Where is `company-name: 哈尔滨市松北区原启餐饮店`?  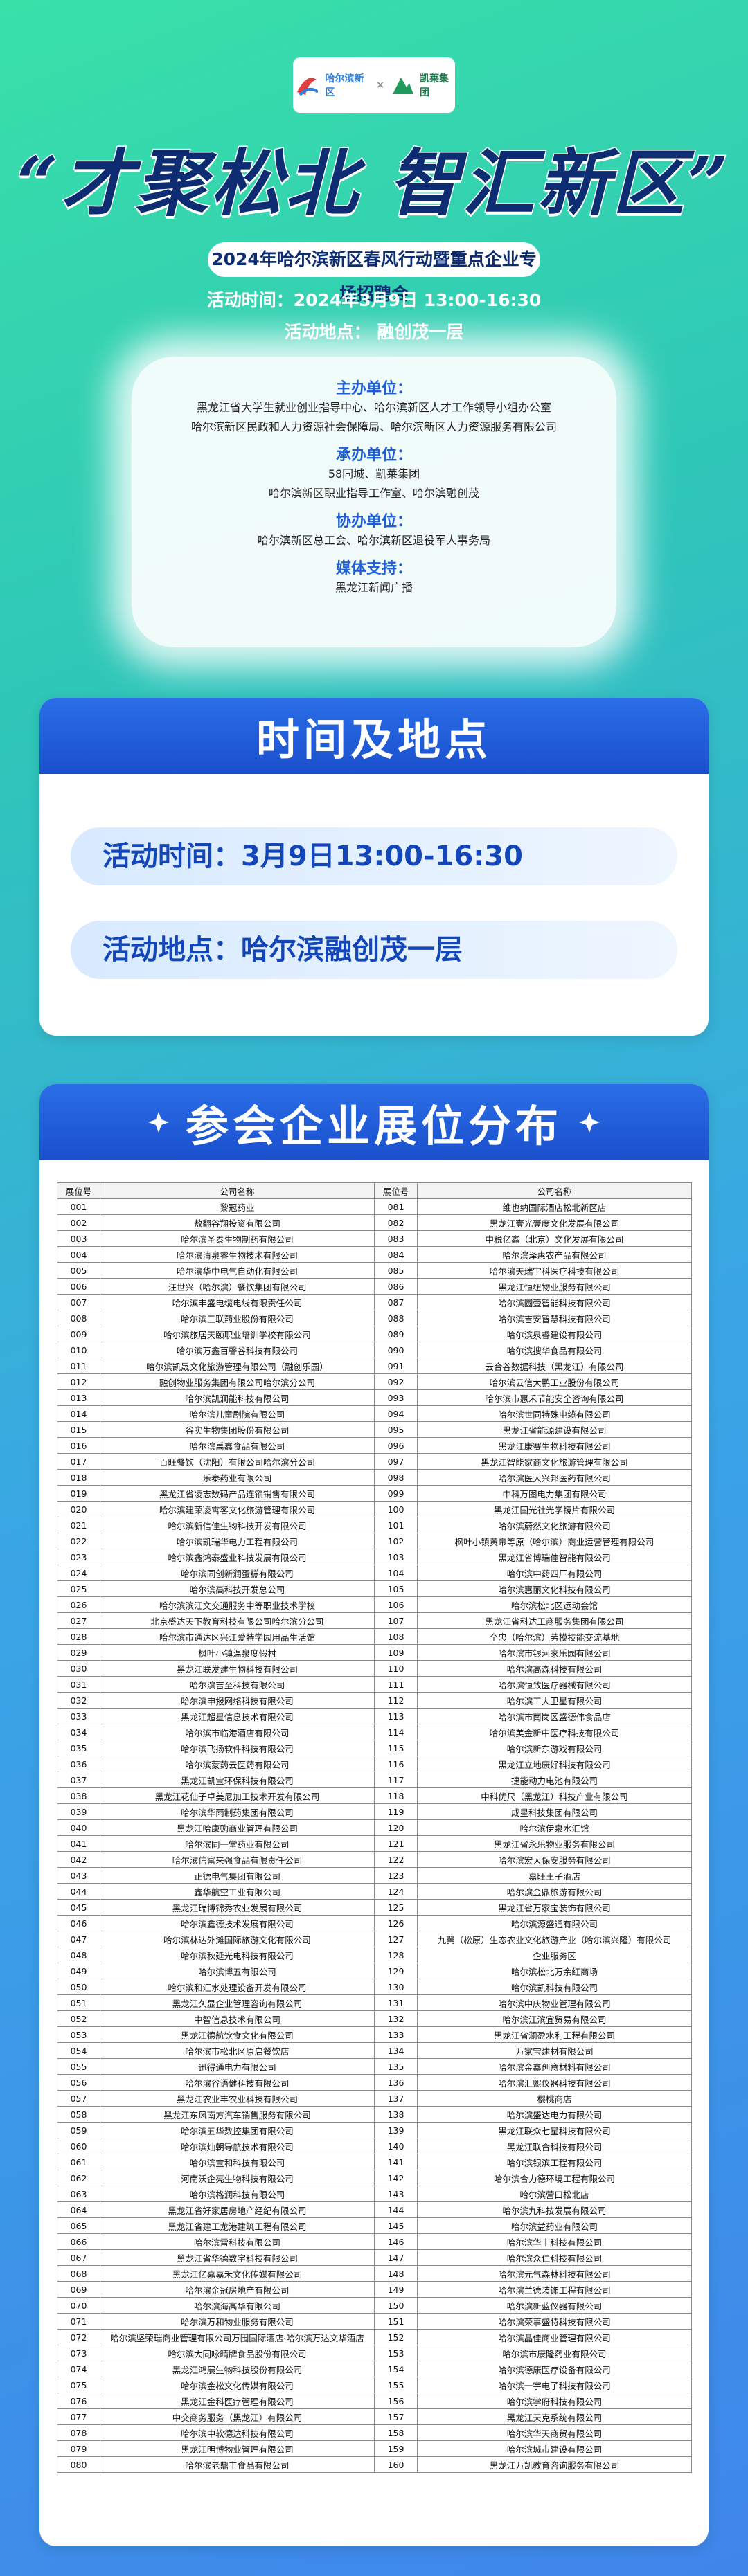
company-name: 哈尔滨市松北区原启餐饮店 is located at coordinates (237, 2050).